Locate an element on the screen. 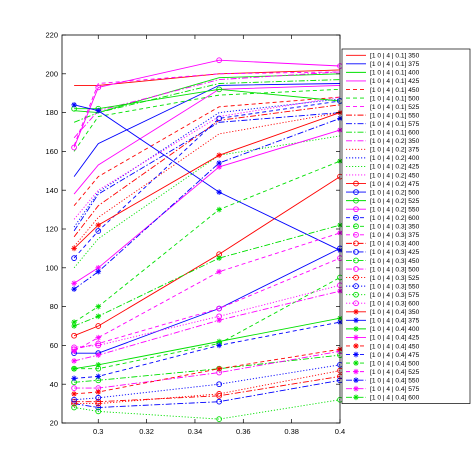 This screenshot has height=474, width=474. legend-label: [1 0 | 4 | 0.3] 375 is located at coordinates (395, 235).